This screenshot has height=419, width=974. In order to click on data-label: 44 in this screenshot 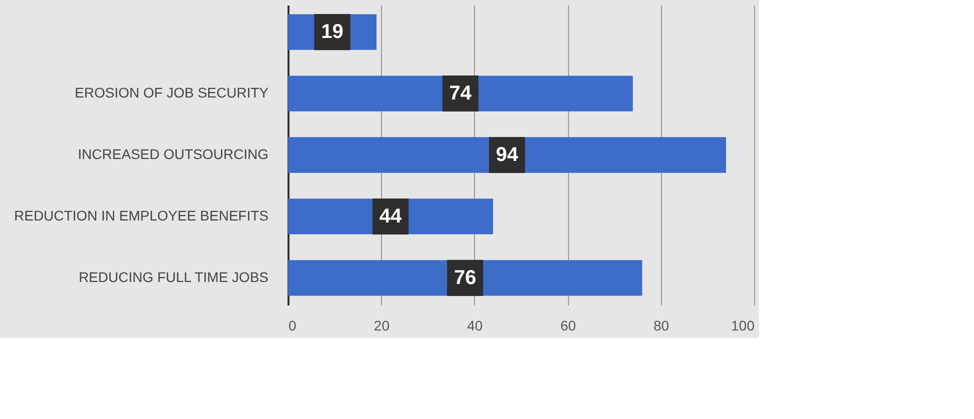, I will do `click(391, 216)`.